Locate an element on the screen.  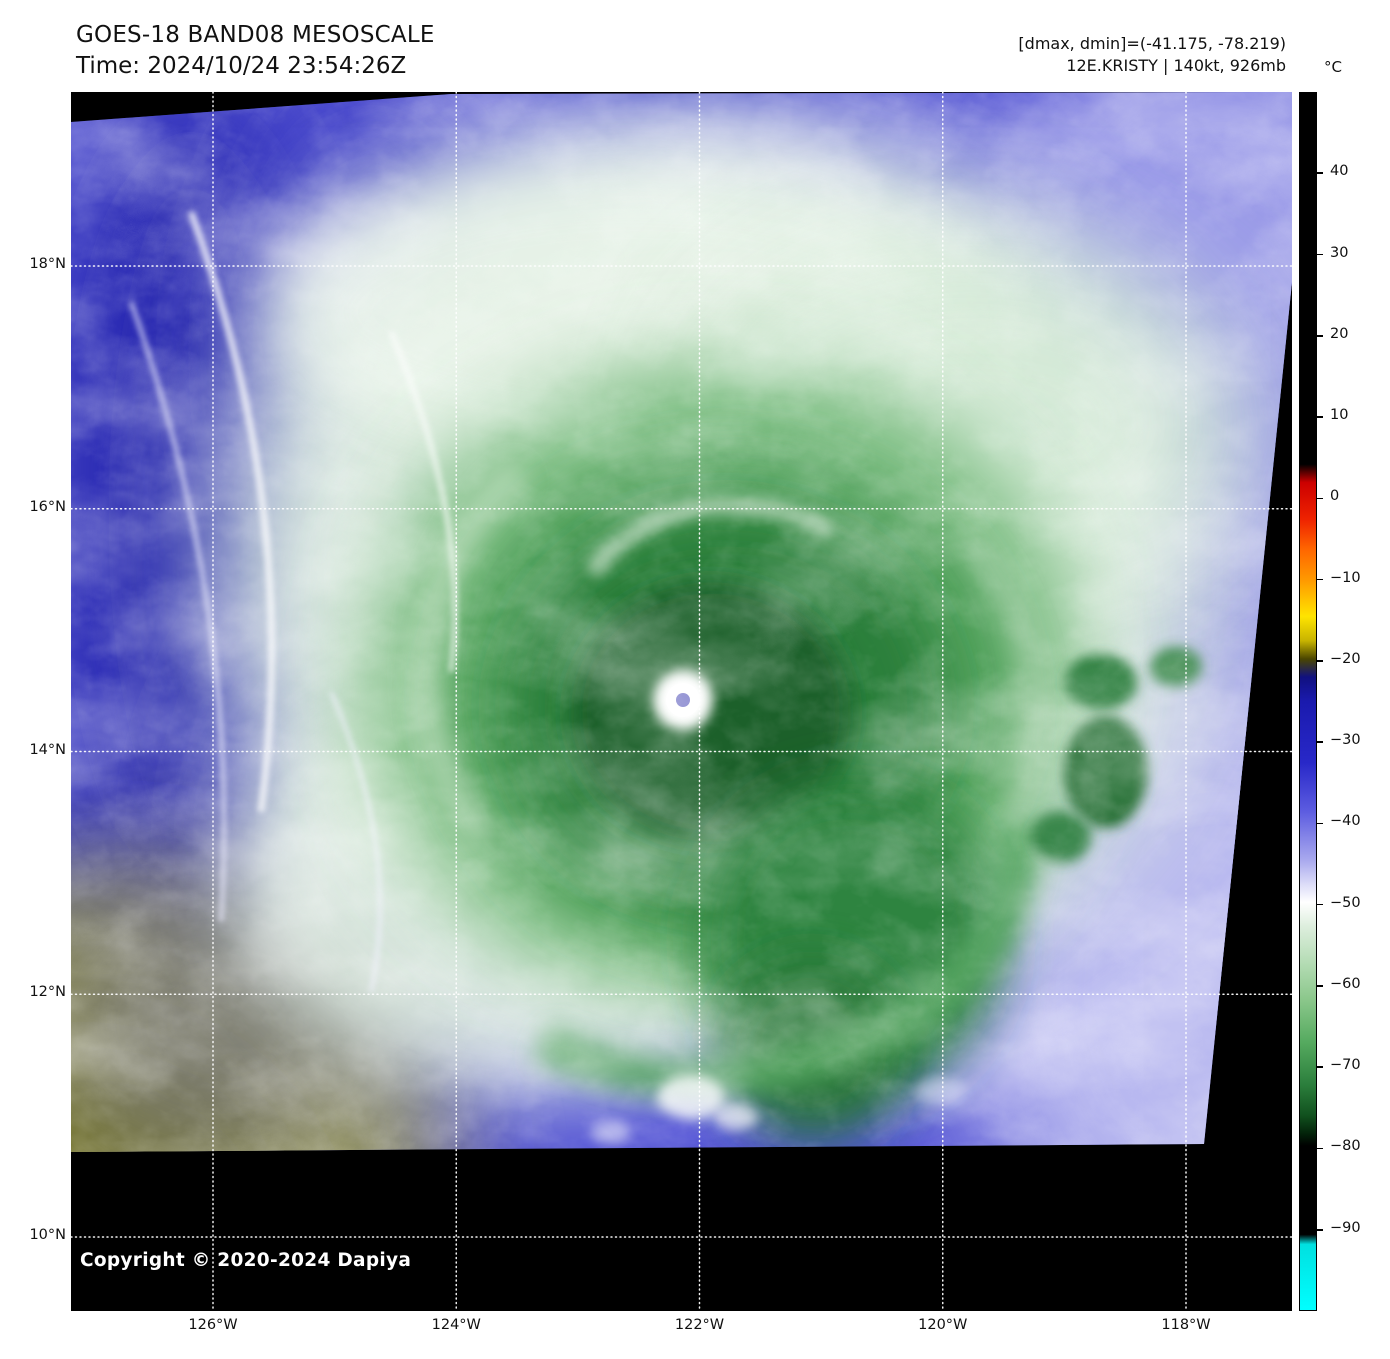
colorbar-area: 40 30 20 10 0 −10 −20 −30 −40 −50 −60 −70 −80 −90 is located at coordinates (1344, 701).